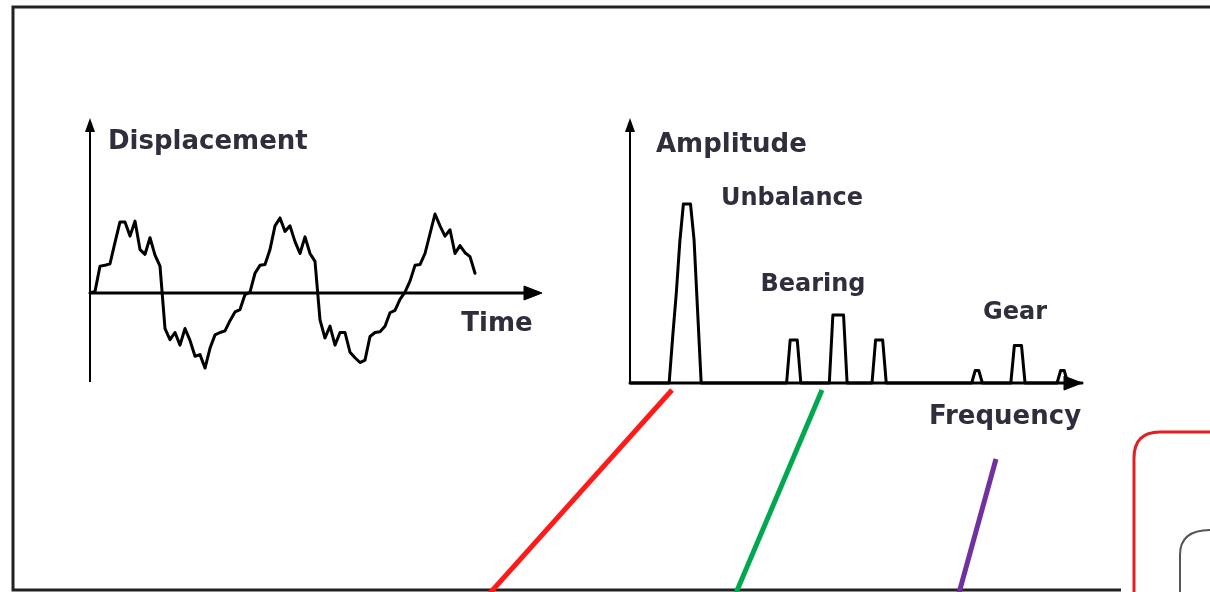 This screenshot has width=1210, height=592. I want to click on y-axis-title: Displacement, so click(208, 140).